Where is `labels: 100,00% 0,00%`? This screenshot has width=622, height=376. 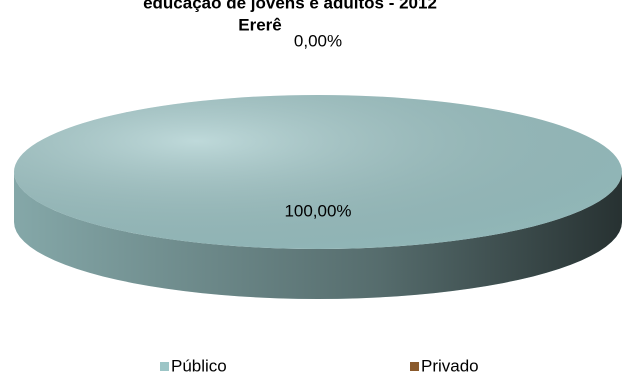 labels: 100,00% 0,00% is located at coordinates (317, 125).